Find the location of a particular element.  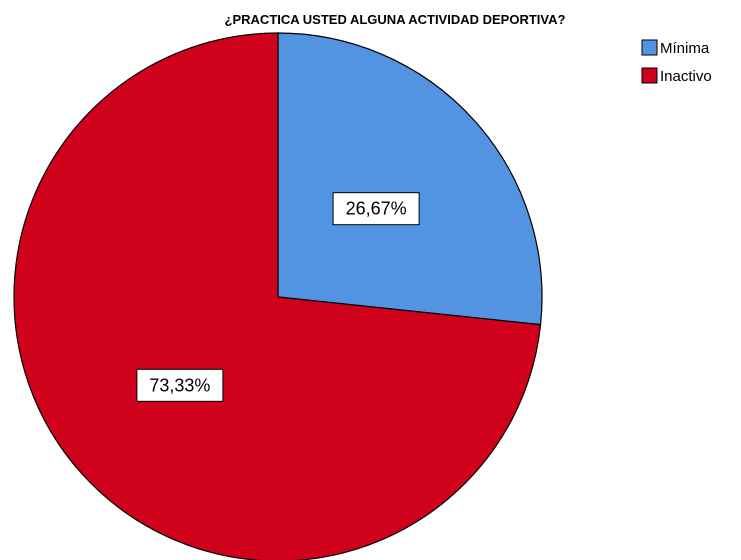

data-label-1: 73,33% is located at coordinates (179, 385).